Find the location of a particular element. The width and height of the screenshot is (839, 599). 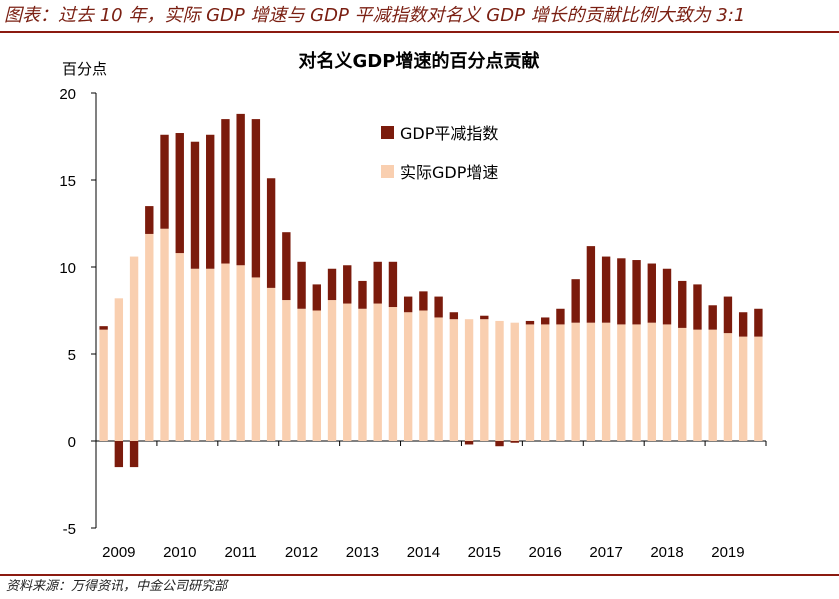

bar-real-gdp-2010Q1 is located at coordinates (164, 334).